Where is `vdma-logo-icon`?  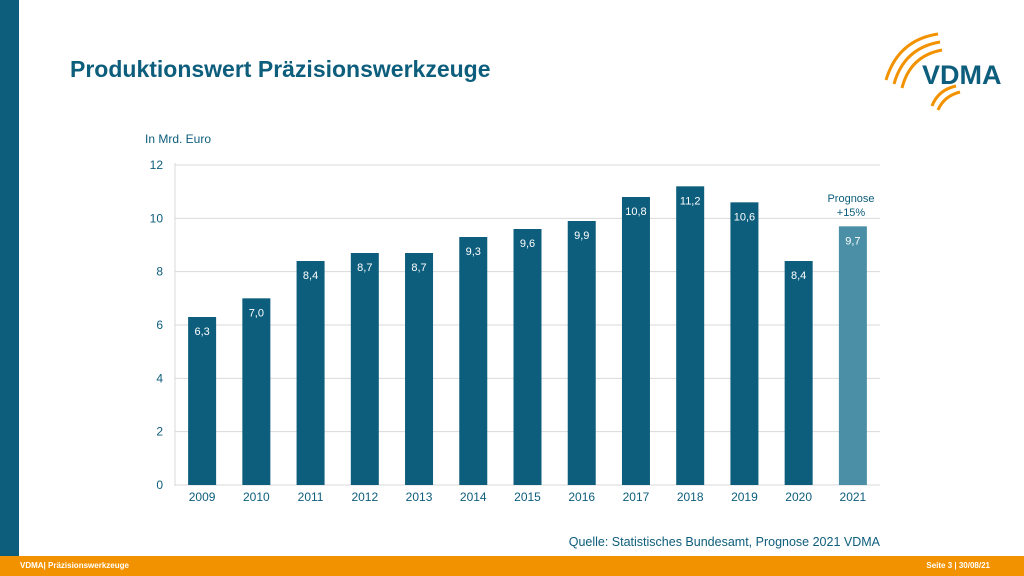 vdma-logo-icon is located at coordinates (922, 71).